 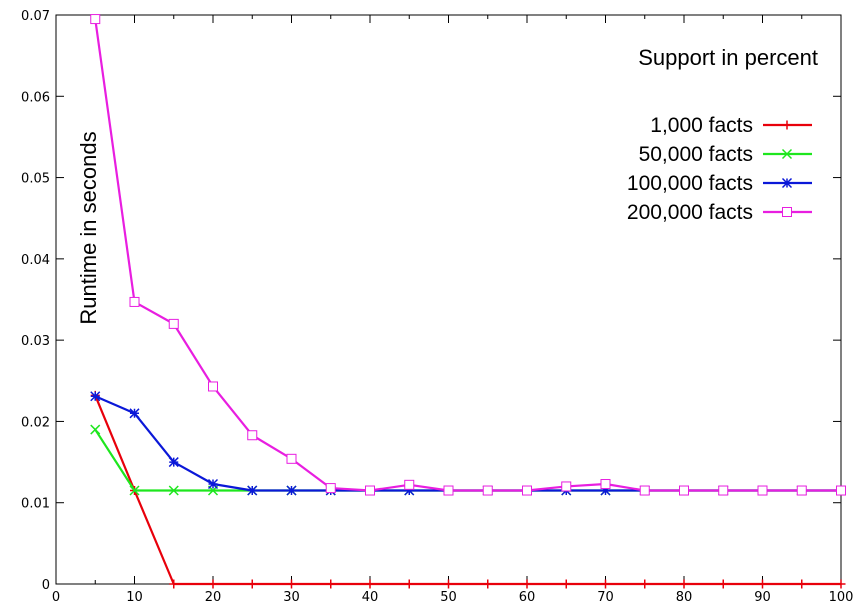 I want to click on x-tick-label: 90, so click(x=762, y=597).